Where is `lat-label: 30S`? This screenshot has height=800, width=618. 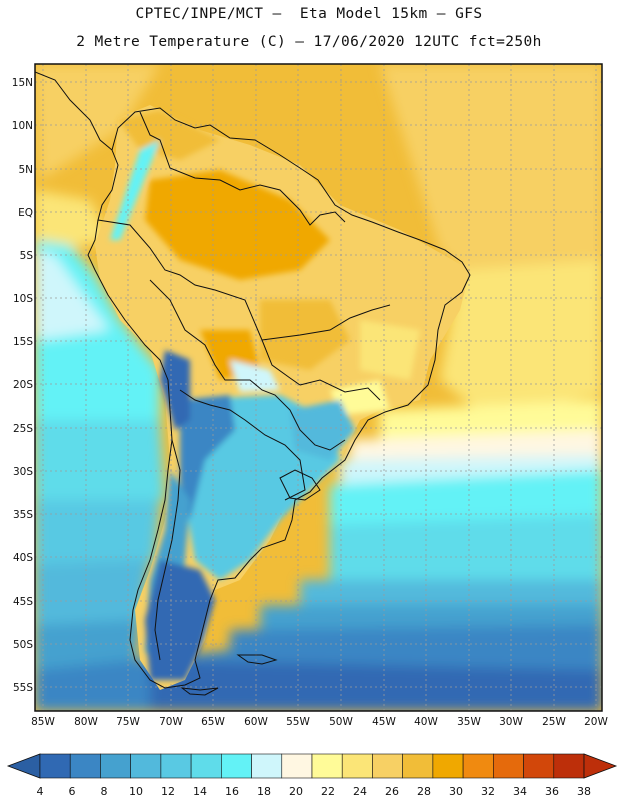
lat-label: 30S is located at coordinates (23, 472).